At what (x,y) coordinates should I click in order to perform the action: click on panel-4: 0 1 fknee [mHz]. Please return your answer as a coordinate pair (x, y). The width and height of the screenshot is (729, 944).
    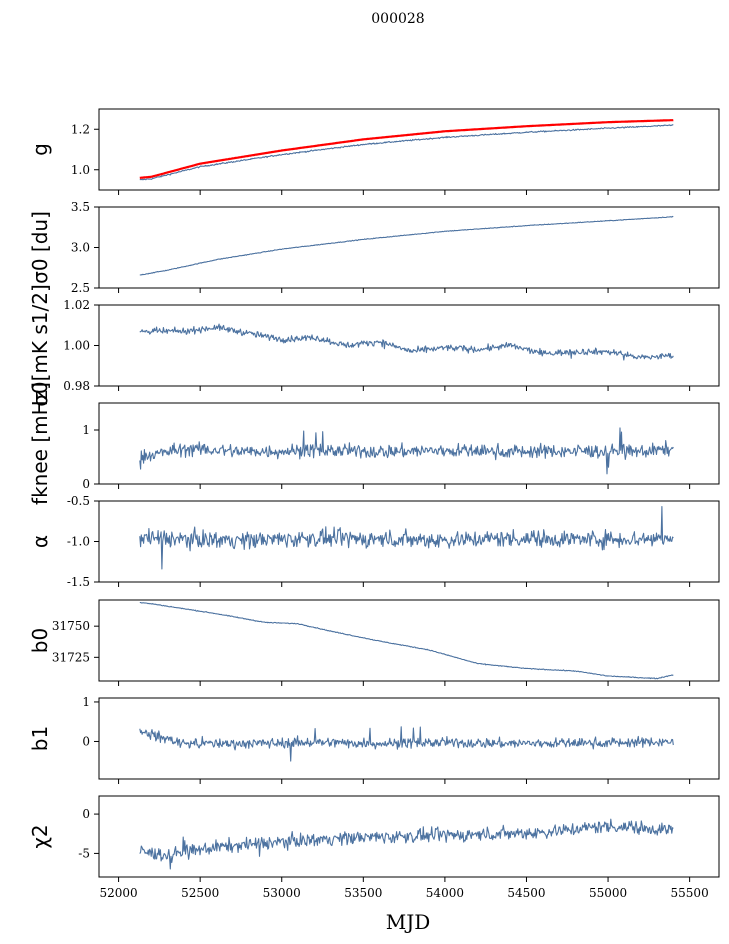
    Looking at the image, I should click on (374, 443).